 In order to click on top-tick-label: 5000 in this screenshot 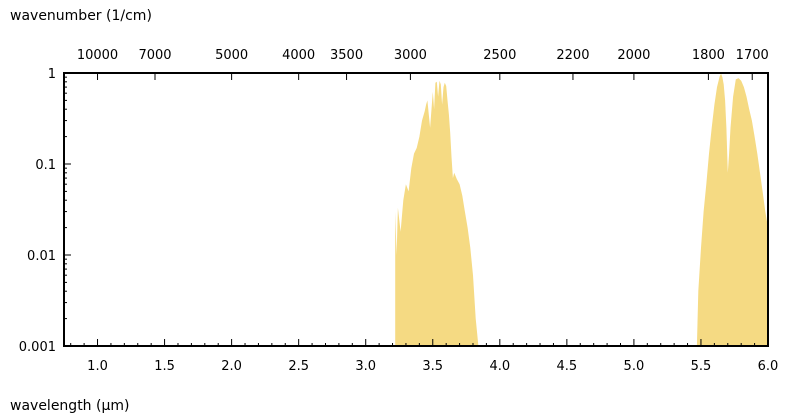, I will do `click(231, 55)`.